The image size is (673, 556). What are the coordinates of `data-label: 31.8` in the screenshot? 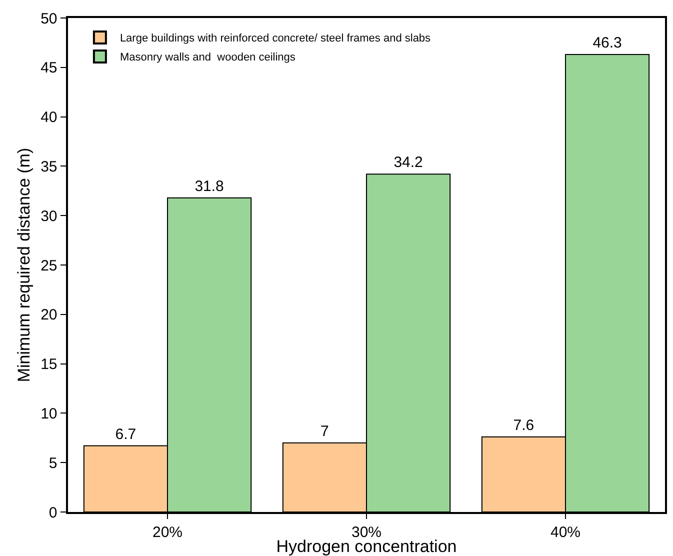 It's located at (209, 186).